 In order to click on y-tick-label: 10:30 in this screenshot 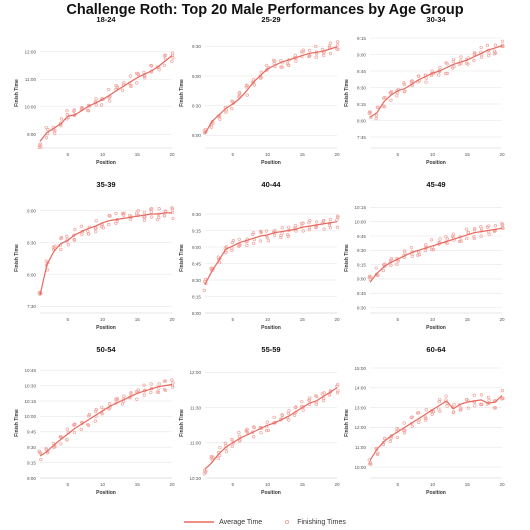, I will do `click(196, 478)`.